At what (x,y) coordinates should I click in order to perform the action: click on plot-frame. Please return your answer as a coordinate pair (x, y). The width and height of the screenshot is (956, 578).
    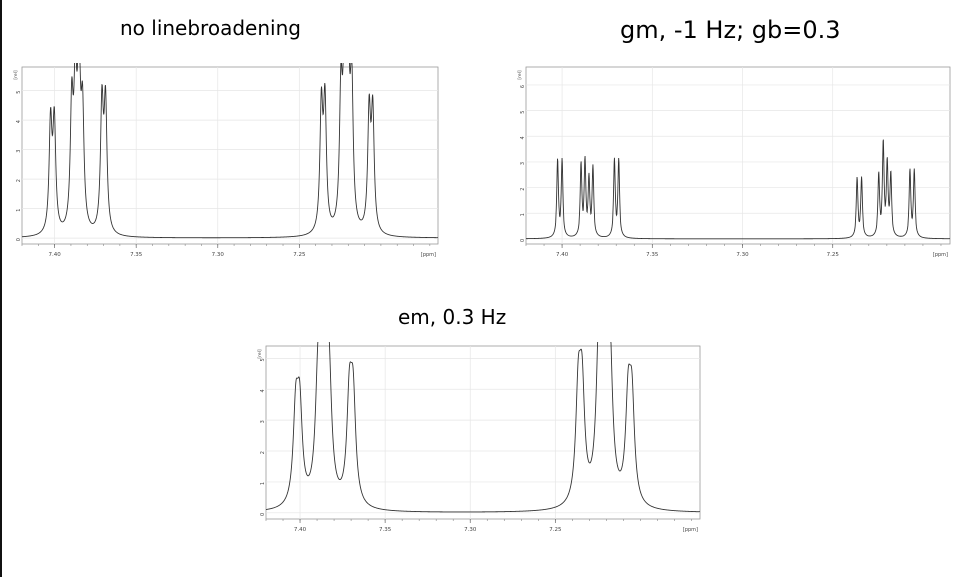
    Looking at the image, I should click on (738, 155).